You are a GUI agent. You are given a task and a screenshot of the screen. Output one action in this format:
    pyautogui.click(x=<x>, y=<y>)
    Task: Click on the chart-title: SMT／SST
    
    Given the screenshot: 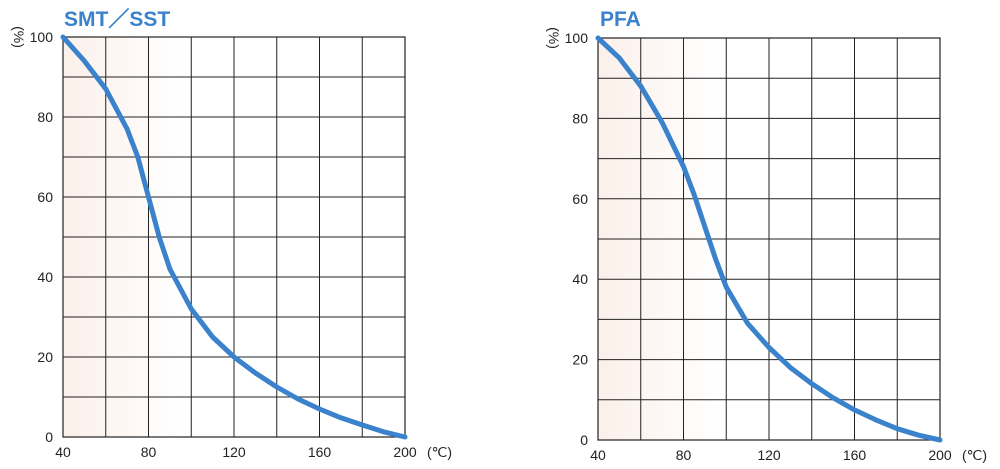 What is the action you would take?
    pyautogui.click(x=117, y=19)
    